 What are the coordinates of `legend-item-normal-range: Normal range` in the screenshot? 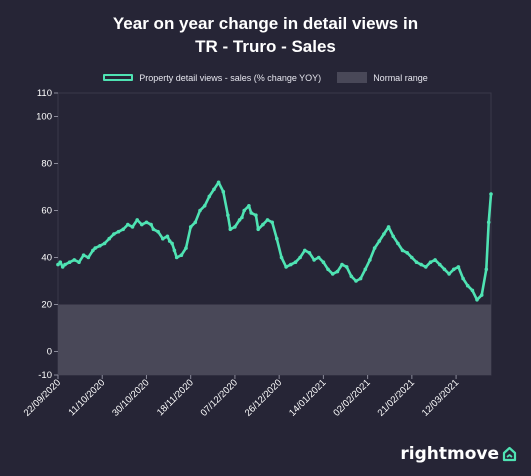 It's located at (382, 77).